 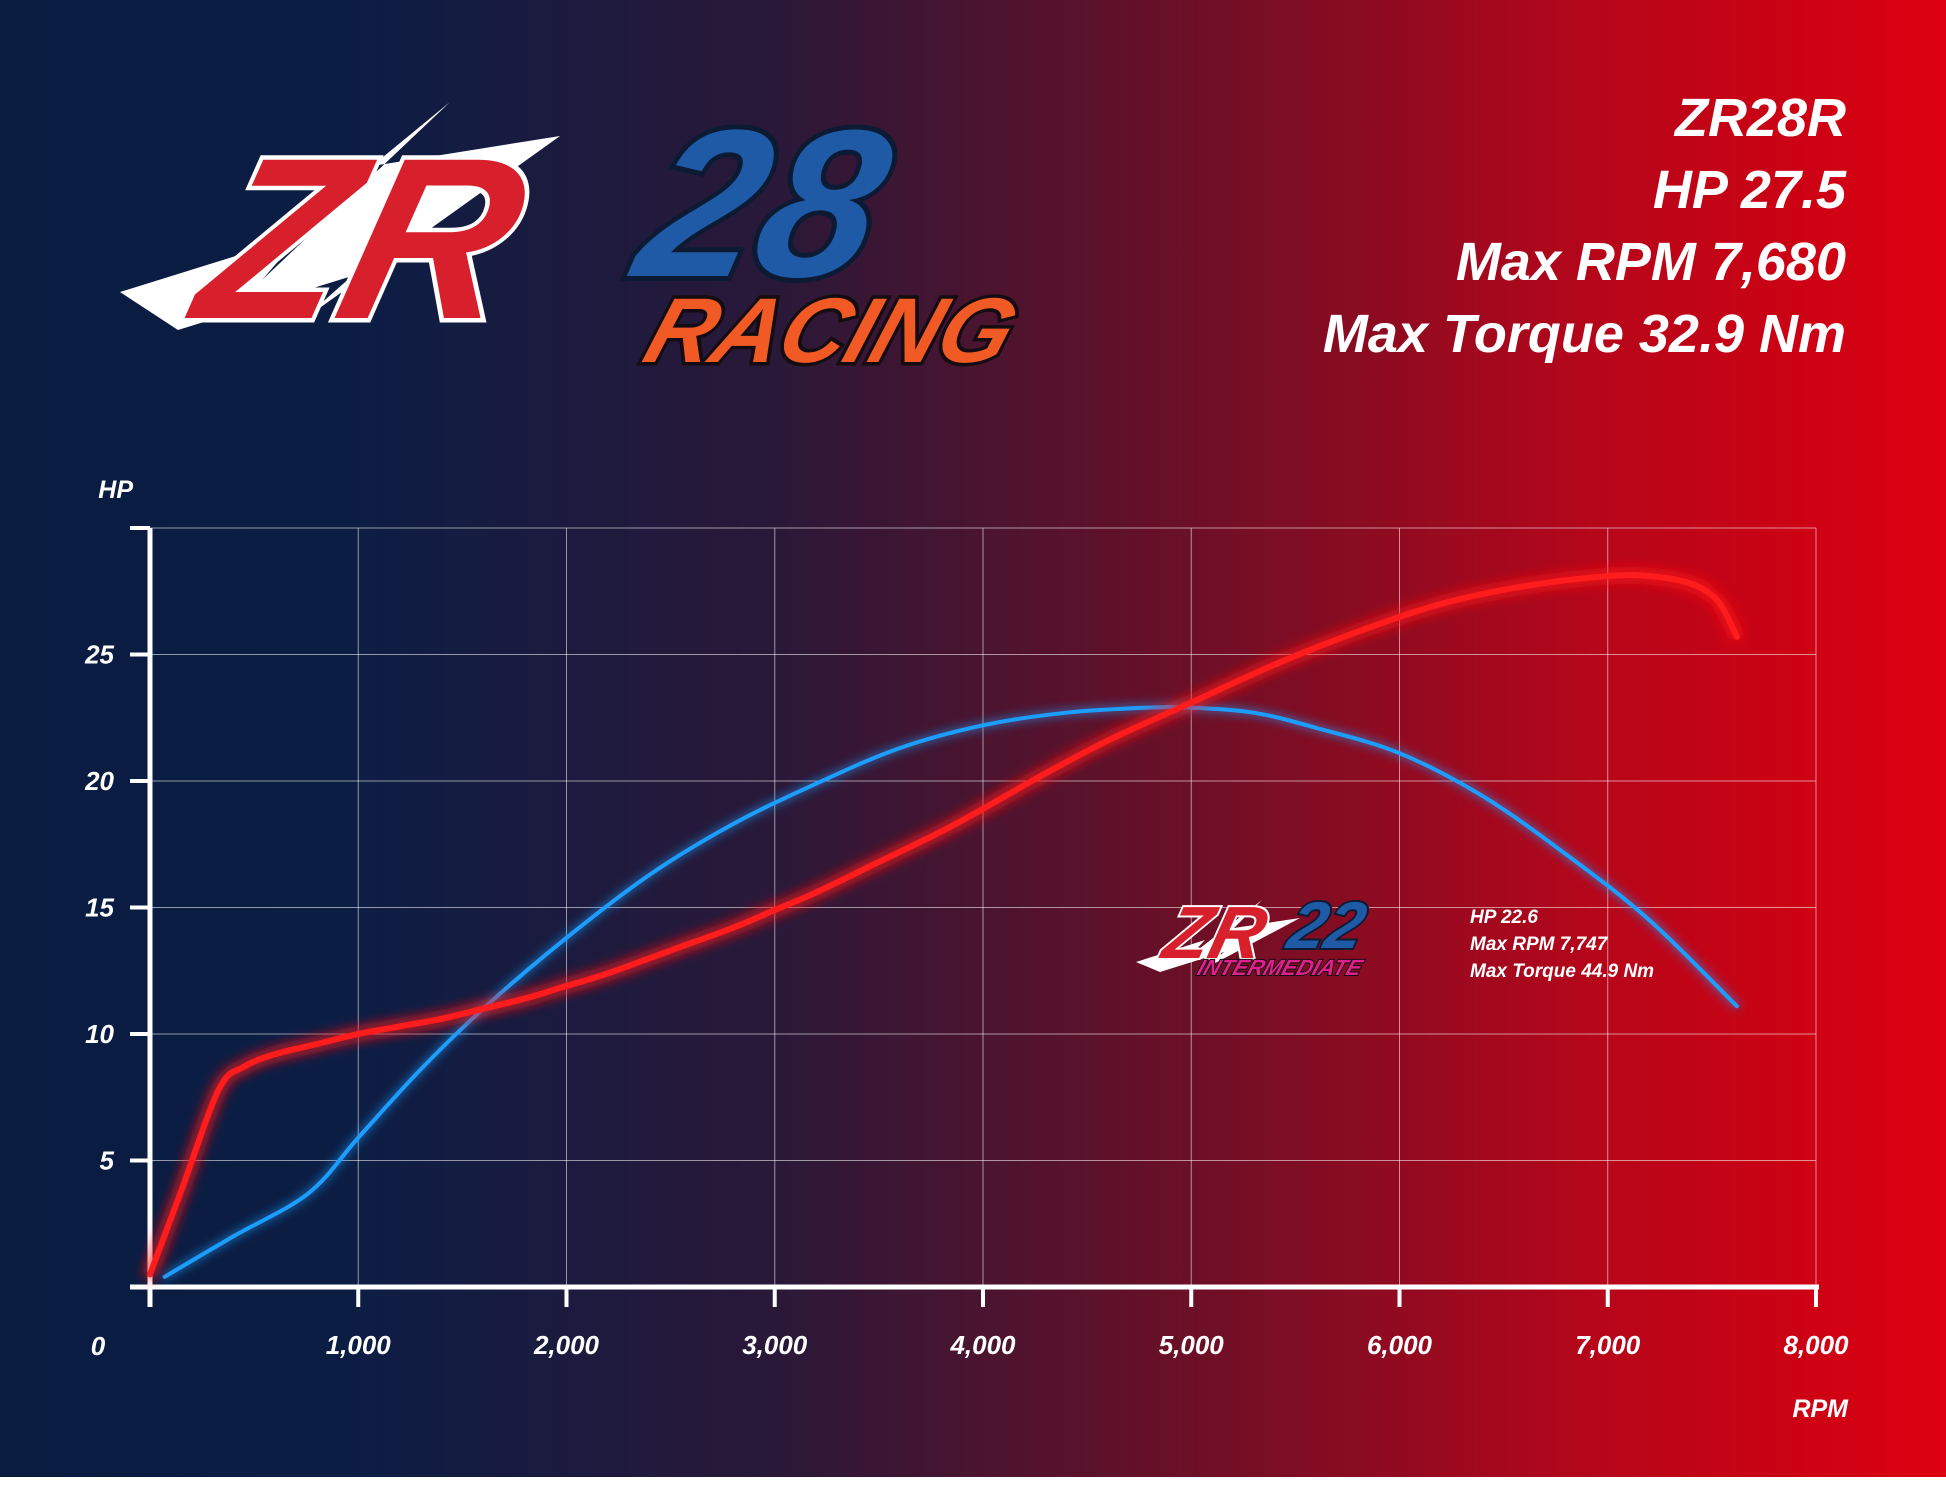 What do you see at coordinates (99, 781) in the screenshot?
I see `y-tick-label: 20` at bounding box center [99, 781].